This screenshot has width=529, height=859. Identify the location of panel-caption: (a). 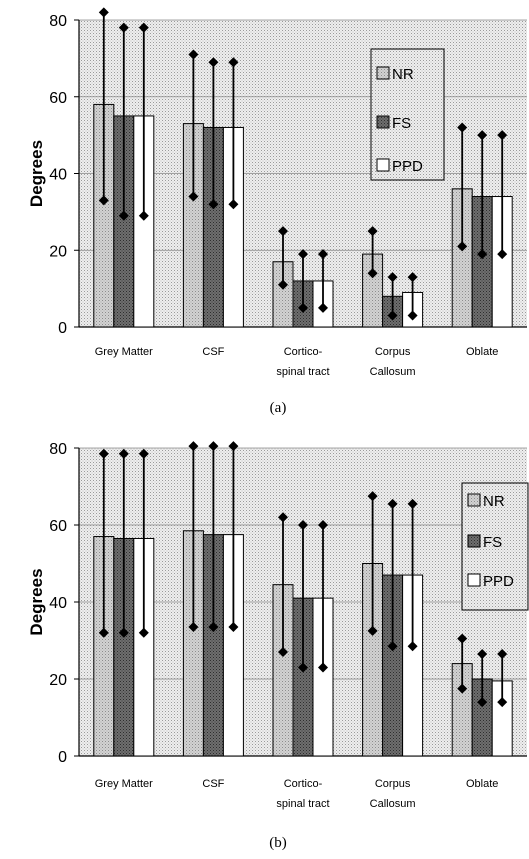
(278, 408).